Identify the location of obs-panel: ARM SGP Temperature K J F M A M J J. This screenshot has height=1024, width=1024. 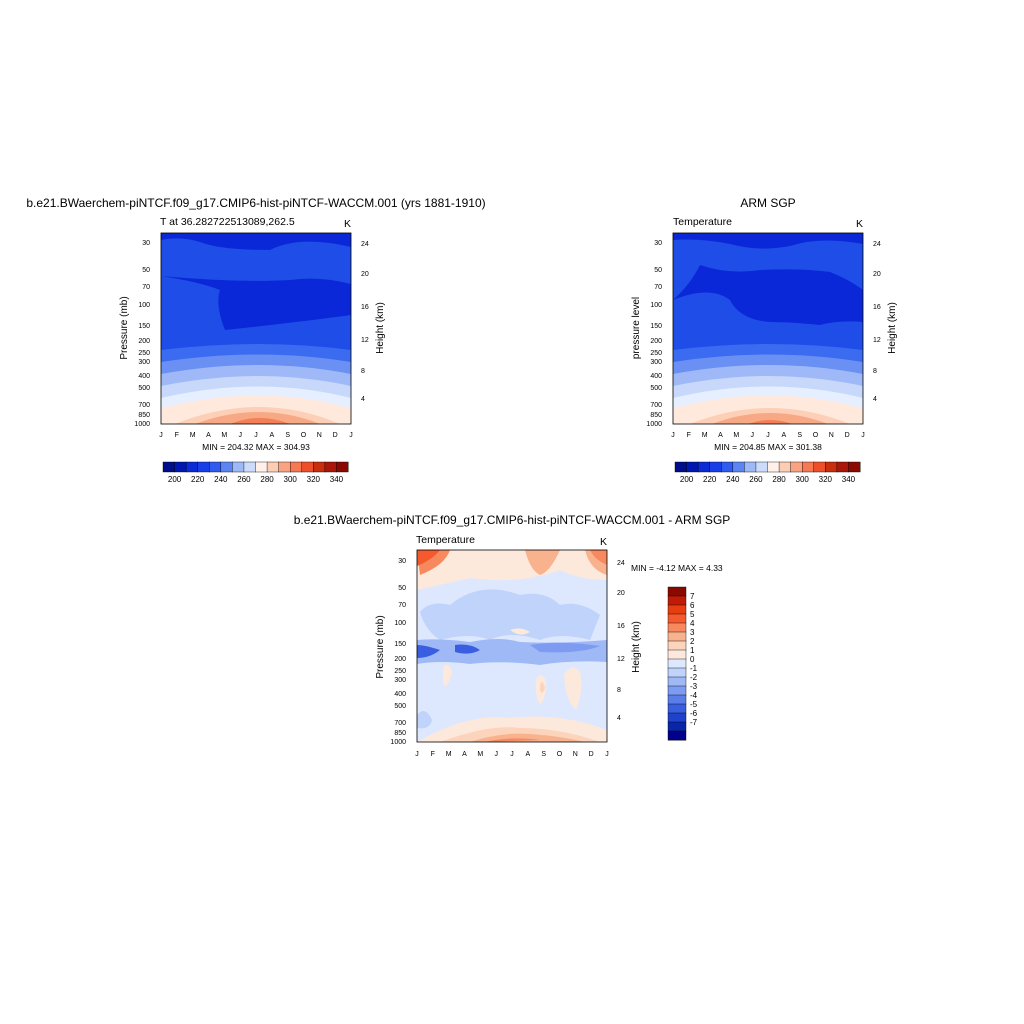
(764, 340).